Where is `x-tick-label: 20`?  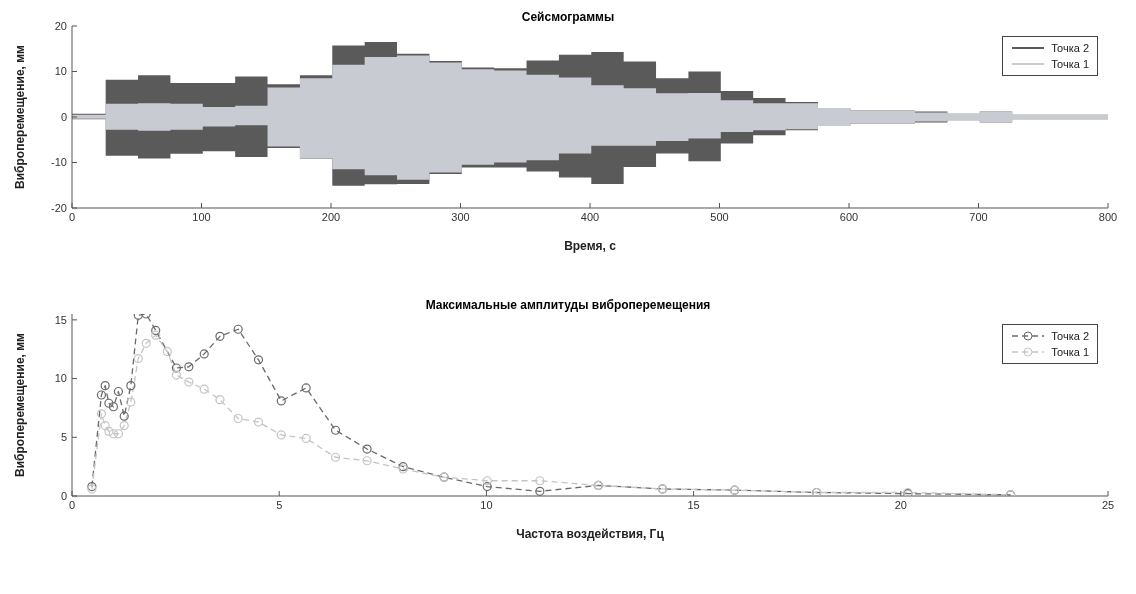 x-tick-label: 20 is located at coordinates (900, 504).